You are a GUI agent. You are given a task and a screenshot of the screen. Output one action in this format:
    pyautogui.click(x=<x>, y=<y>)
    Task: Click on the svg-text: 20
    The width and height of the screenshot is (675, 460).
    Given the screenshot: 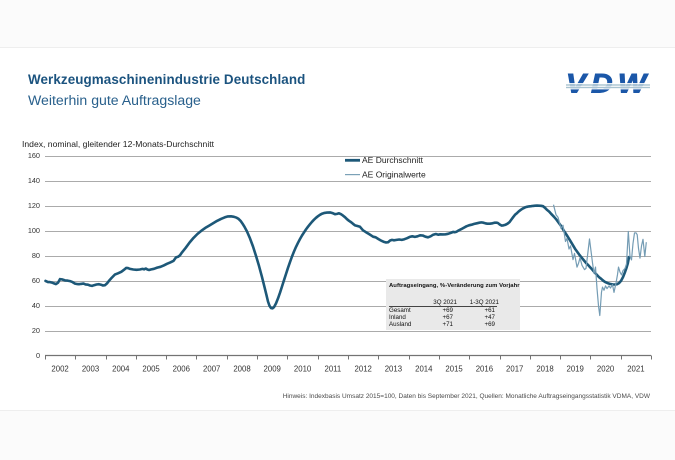 What is the action you would take?
    pyautogui.click(x=36, y=330)
    